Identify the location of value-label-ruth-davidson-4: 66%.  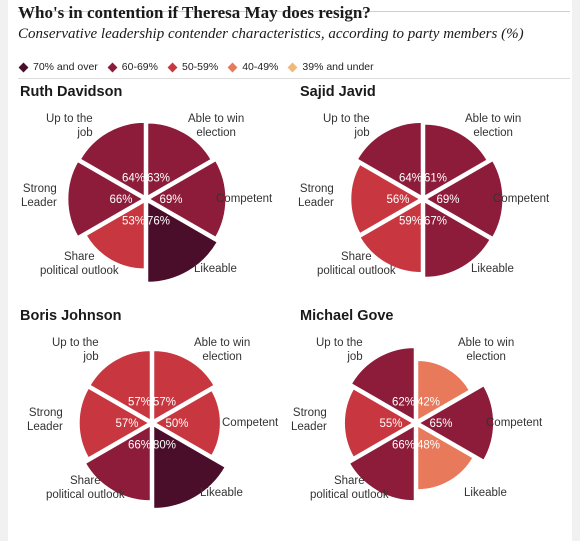
(120, 200).